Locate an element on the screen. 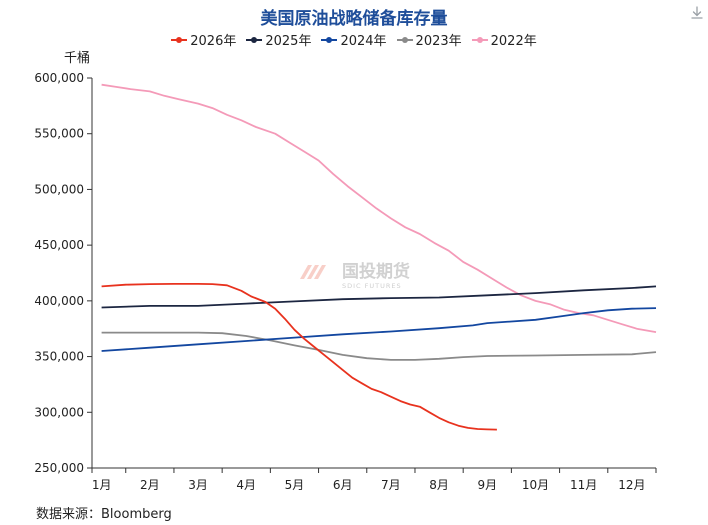 This screenshot has height=525, width=708. legend-label: 2022年 is located at coordinates (513, 41).